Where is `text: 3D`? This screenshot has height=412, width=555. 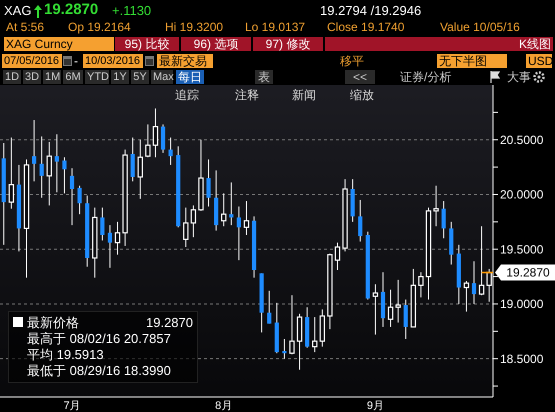
text: 3D is located at coordinates (32, 77).